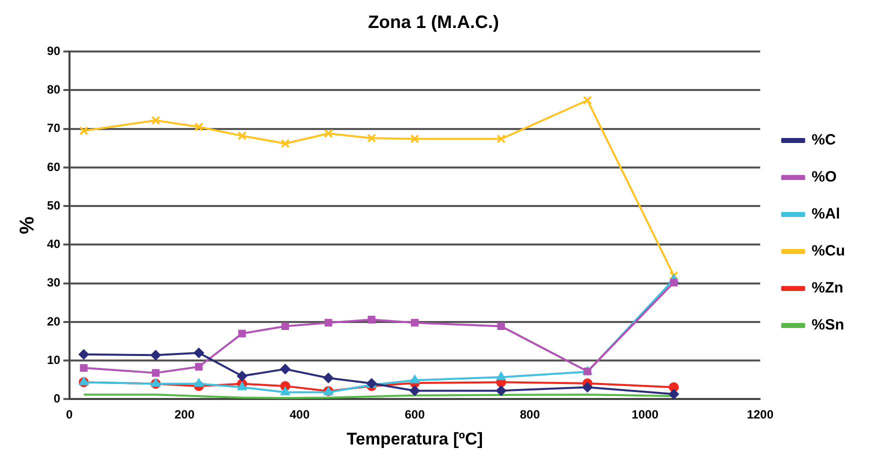 The height and width of the screenshot is (466, 873). Describe the element at coordinates (53, 244) in the screenshot. I see `y-tick-label: 40` at that location.